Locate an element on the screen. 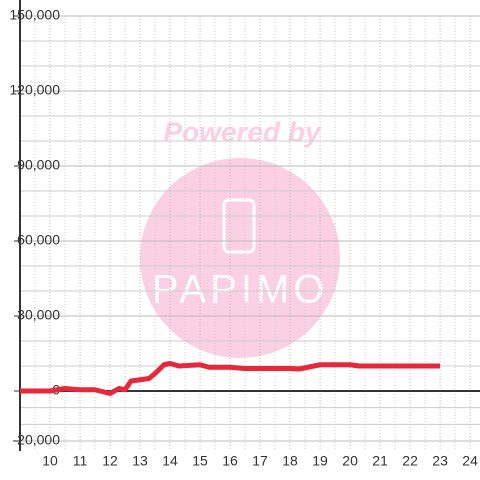  x-tick-label: 20 is located at coordinates (350, 461).